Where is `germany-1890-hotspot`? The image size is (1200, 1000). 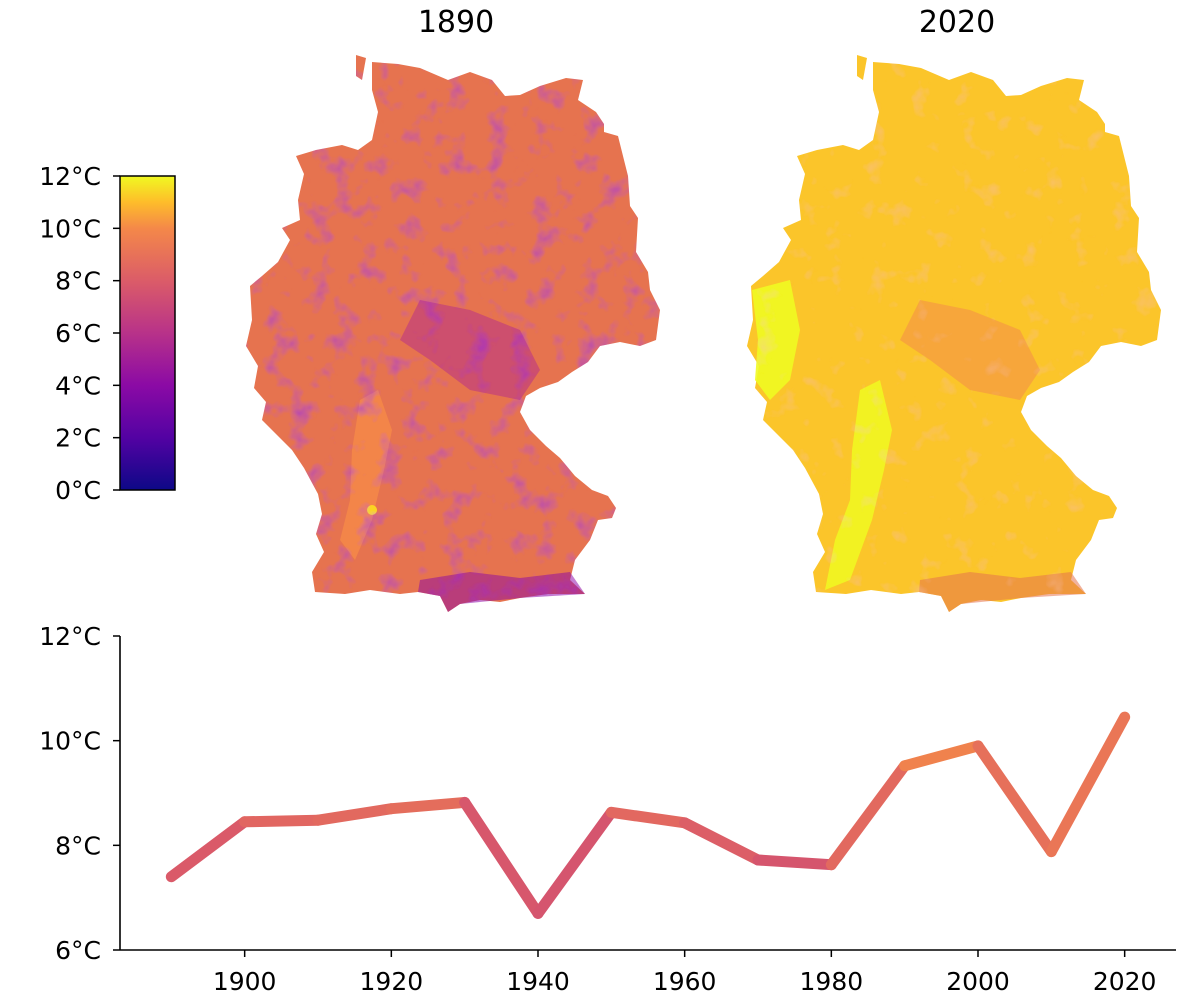 germany-1890-hotspot is located at coordinates (372, 510).